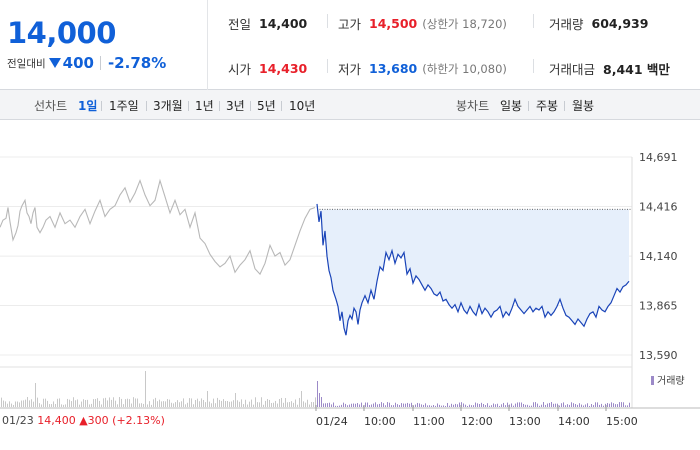 Image resolution: width=700 pixels, height=450 pixels. I want to click on y-tick-label: 13,590, so click(658, 355).